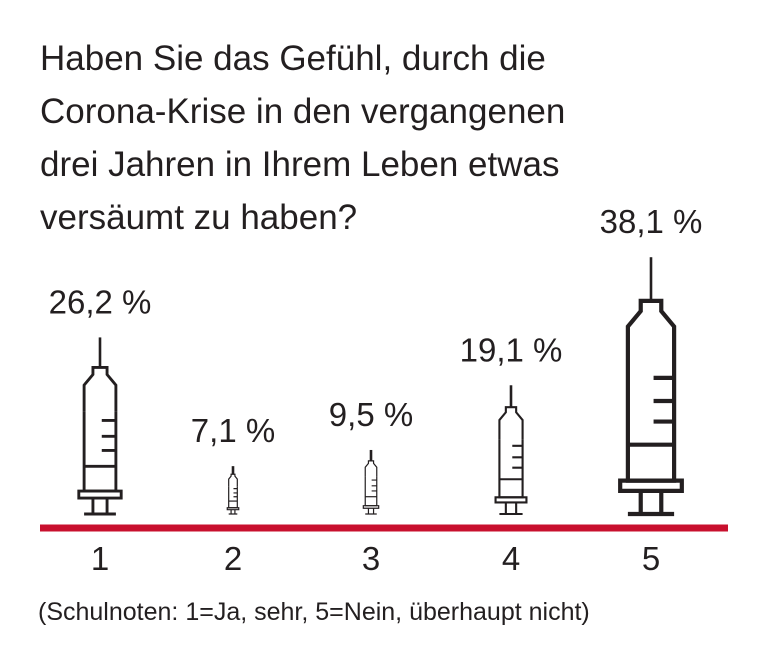 The width and height of the screenshot is (775, 671). What do you see at coordinates (293, 58) in the screenshot?
I see `chart-title-line: Haben Sie das Gefühl, durch die` at bounding box center [293, 58].